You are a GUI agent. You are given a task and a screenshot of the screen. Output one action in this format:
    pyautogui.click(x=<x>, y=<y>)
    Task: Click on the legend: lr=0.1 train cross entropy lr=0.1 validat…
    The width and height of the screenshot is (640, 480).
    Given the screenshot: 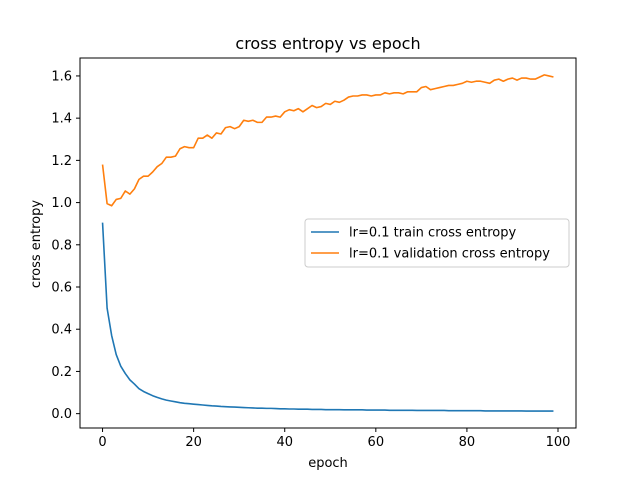 What is the action you would take?
    pyautogui.click(x=437, y=243)
    